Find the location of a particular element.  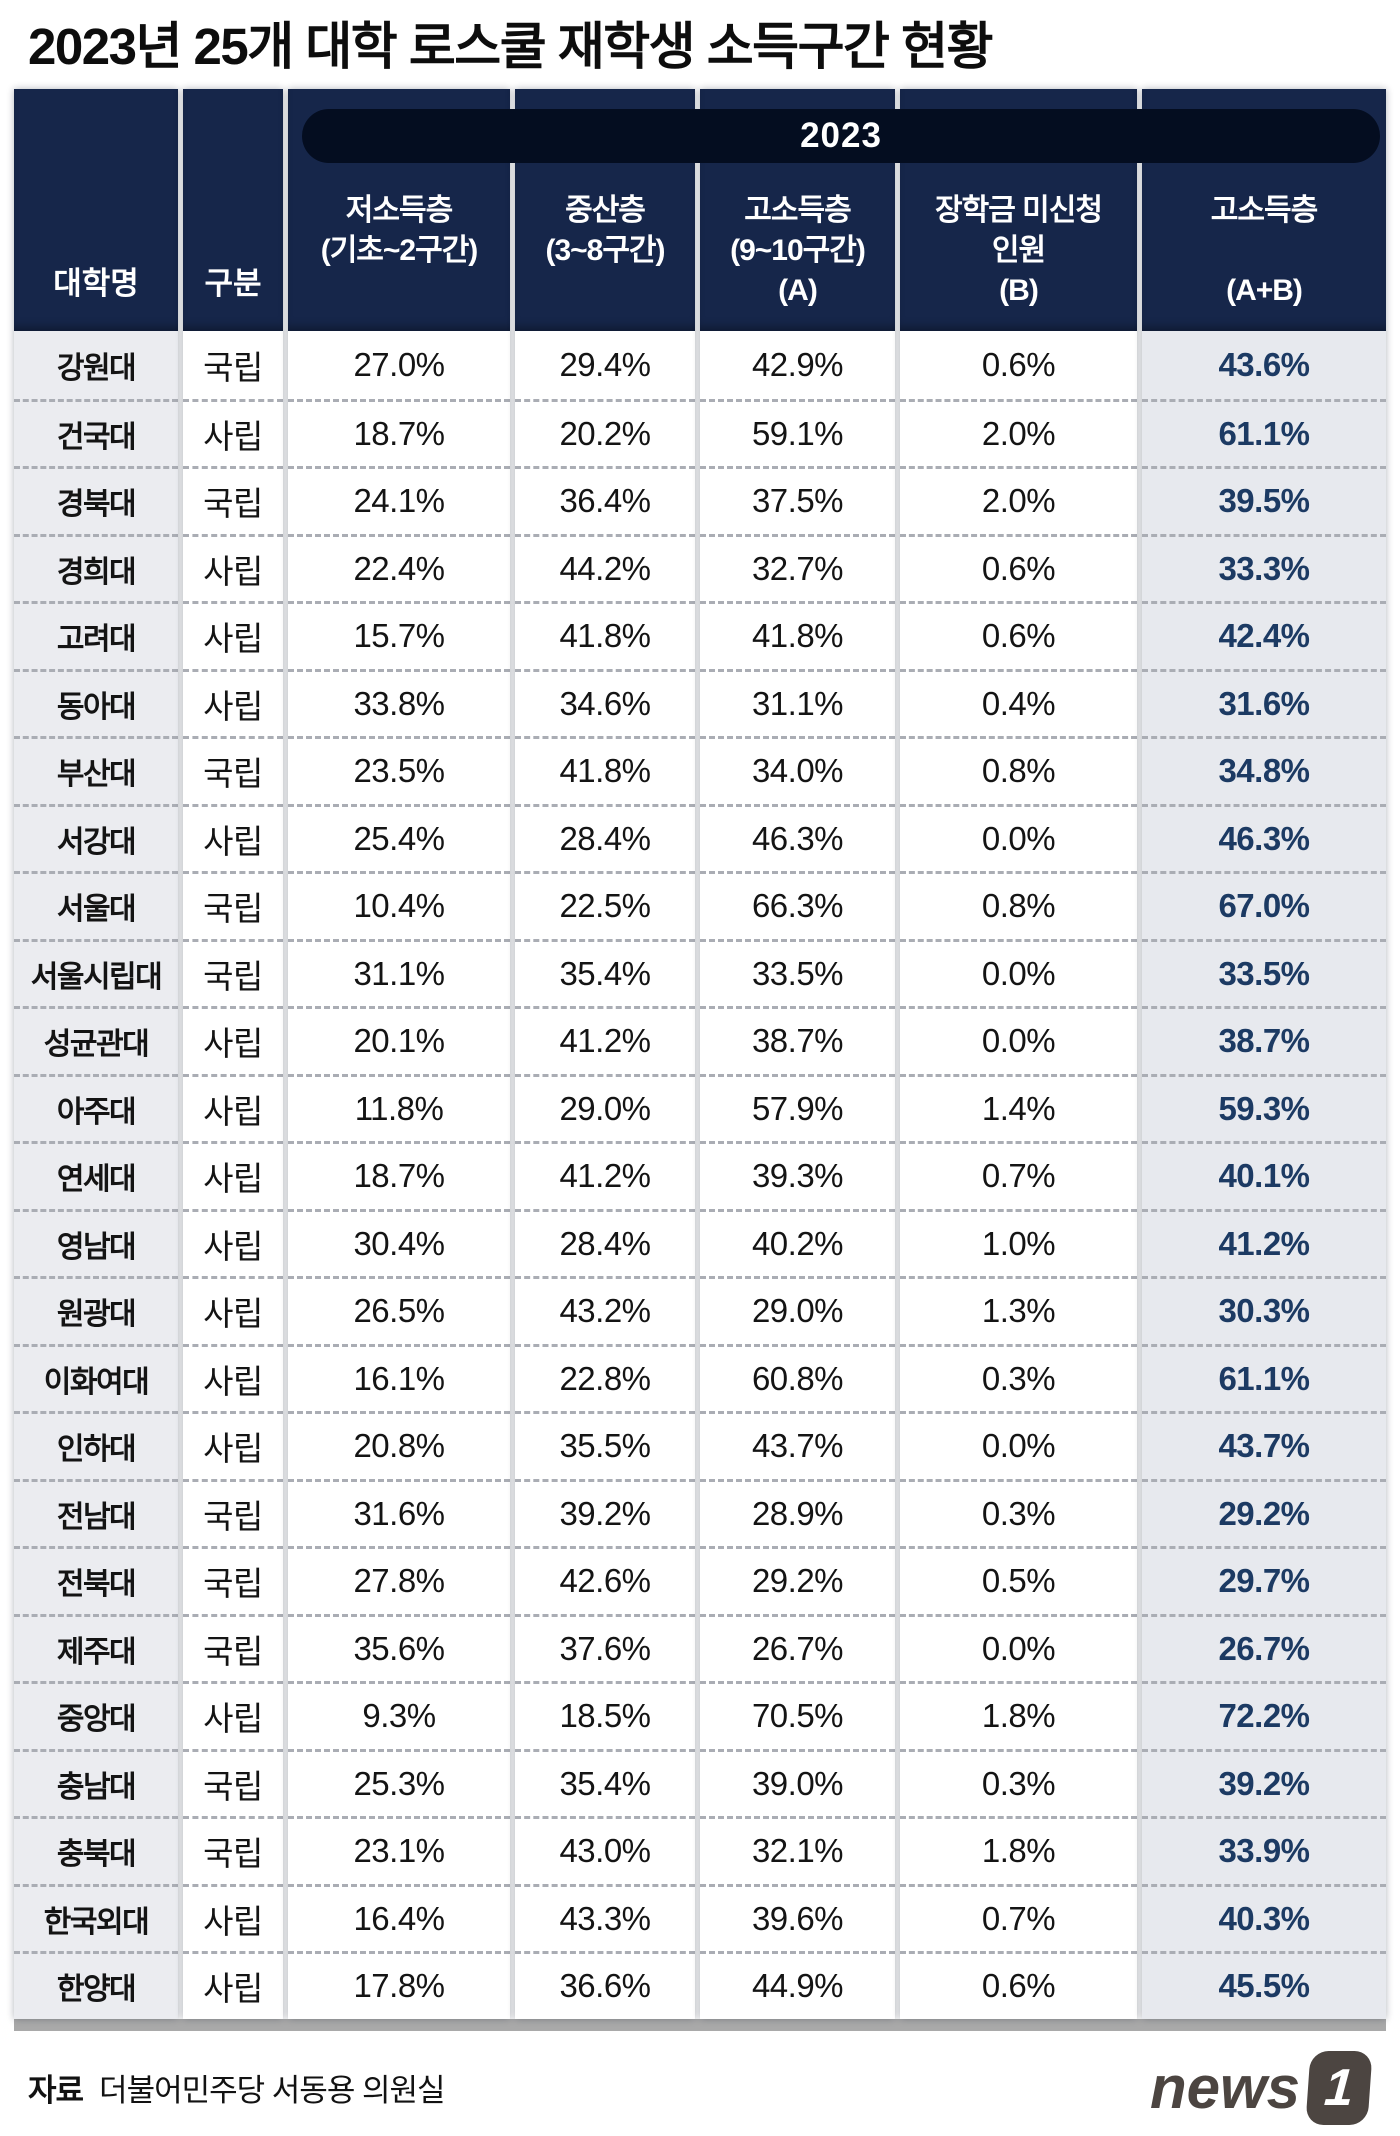

cell-high-income-total: 46.3% is located at coordinates (1264, 837).